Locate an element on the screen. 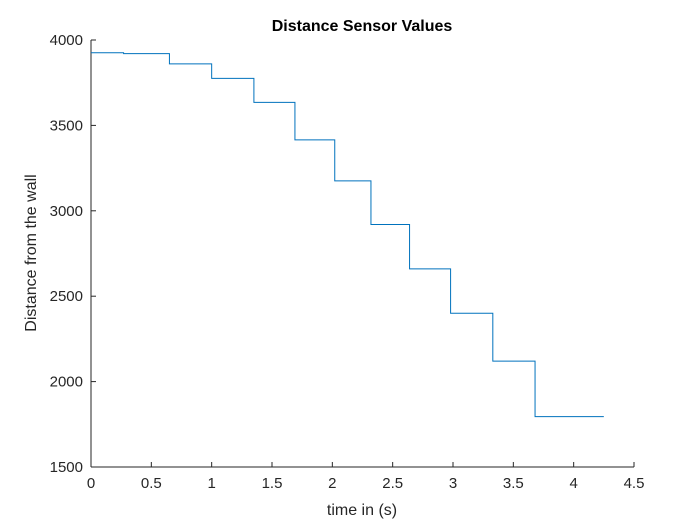 The image size is (700, 525). x-tick-label: 4.5 is located at coordinates (634, 483).